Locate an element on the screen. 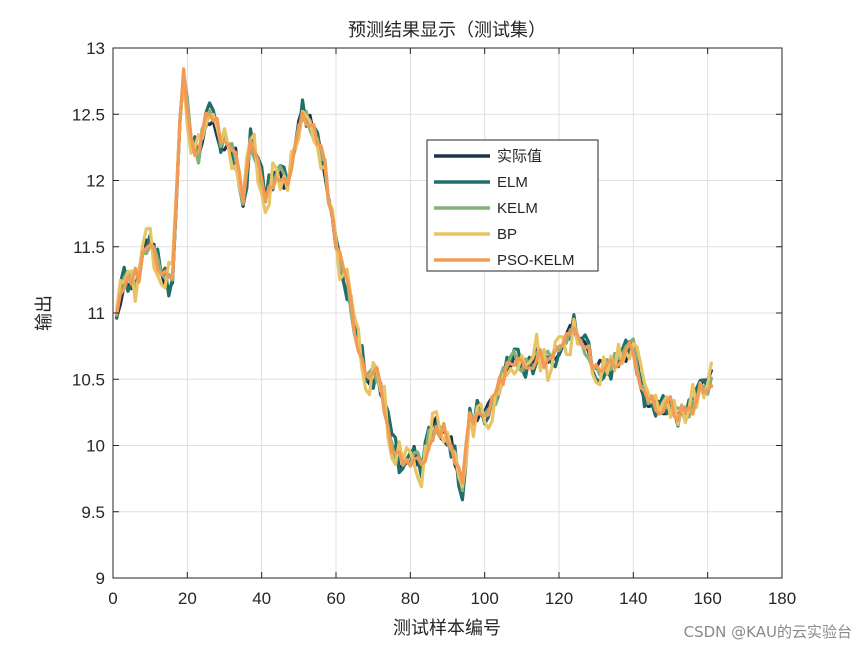 This screenshot has height=649, width=865. x-tick-label: 40 is located at coordinates (261, 598).